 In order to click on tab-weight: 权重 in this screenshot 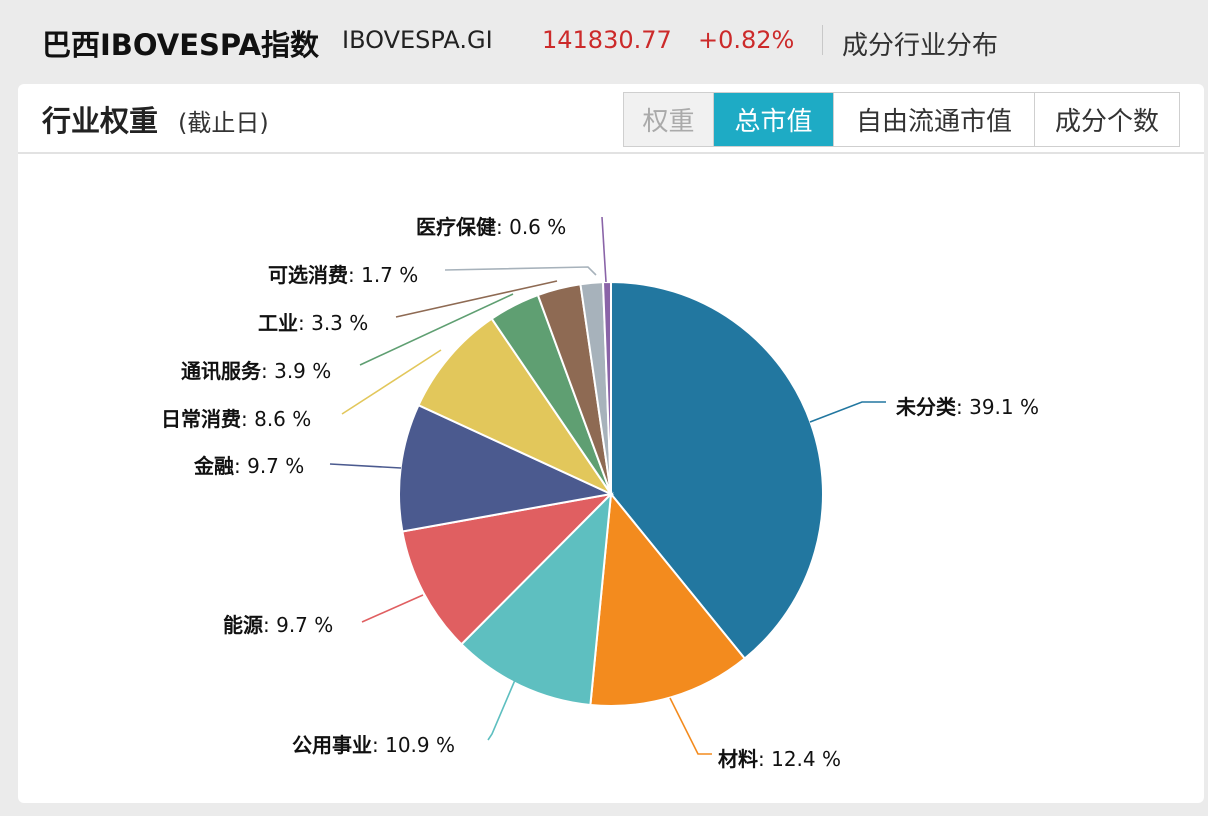, I will do `click(668, 119)`.